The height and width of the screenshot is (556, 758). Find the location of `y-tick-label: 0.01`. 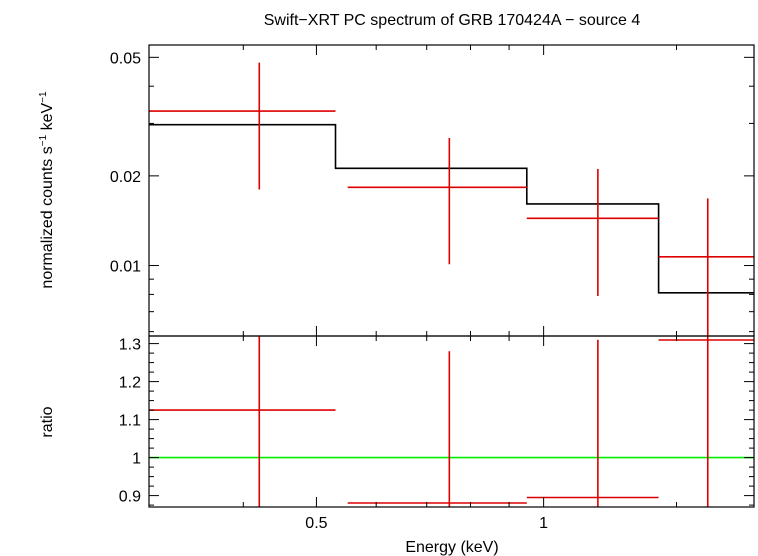

y-tick-label: 0.01 is located at coordinates (125, 267).